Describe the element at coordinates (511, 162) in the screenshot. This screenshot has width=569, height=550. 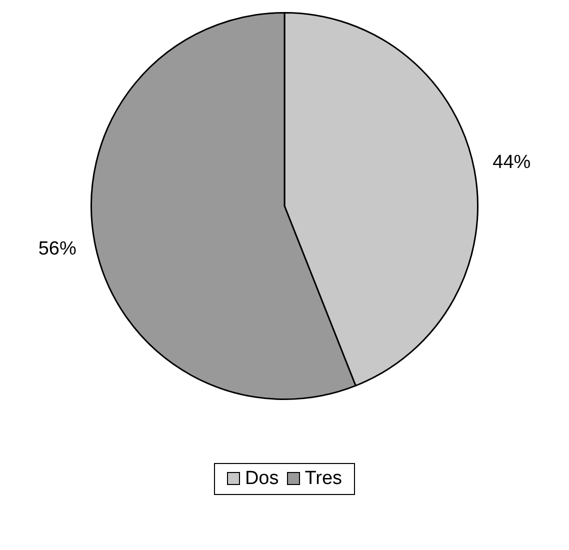
I see `data-label: 44%` at that location.